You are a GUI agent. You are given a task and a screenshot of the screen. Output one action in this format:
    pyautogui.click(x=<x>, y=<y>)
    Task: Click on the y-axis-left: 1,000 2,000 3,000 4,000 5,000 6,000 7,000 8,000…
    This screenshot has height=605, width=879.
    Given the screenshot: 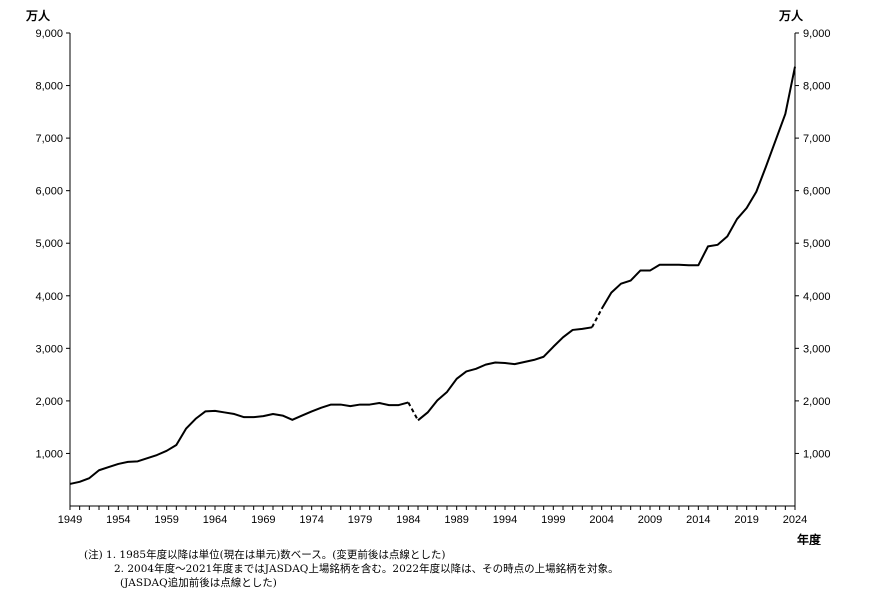 What is the action you would take?
    pyautogui.click(x=52, y=244)
    